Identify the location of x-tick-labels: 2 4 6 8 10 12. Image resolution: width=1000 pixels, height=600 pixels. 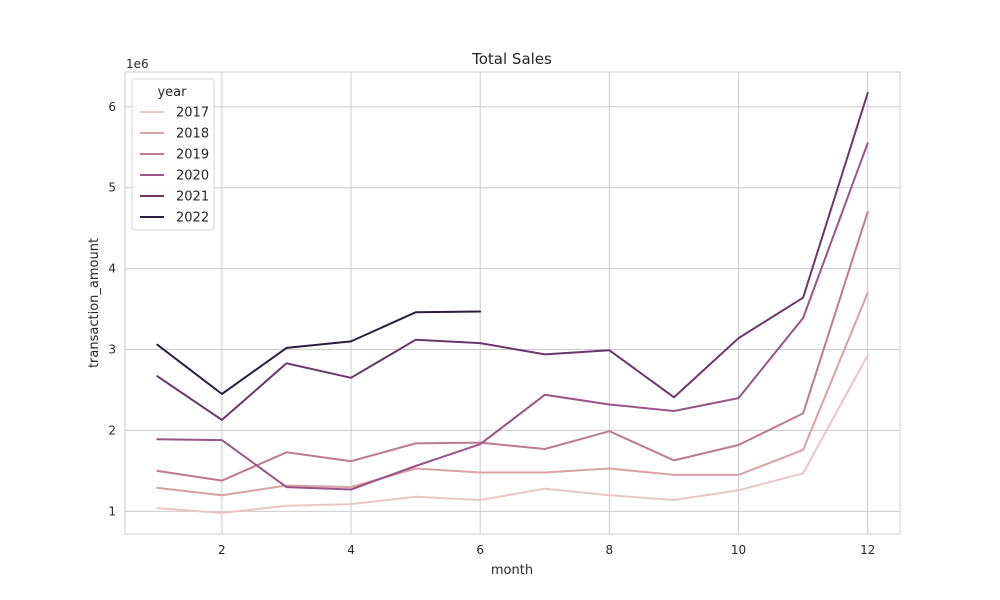
(546, 550).